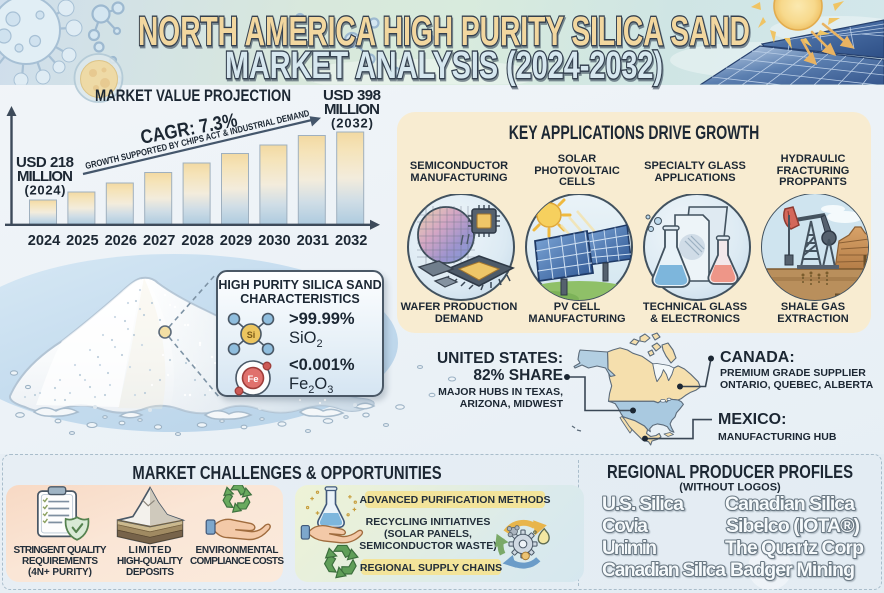 This screenshot has width=884, height=593. I want to click on svg-text: (2032), so click(352, 123).